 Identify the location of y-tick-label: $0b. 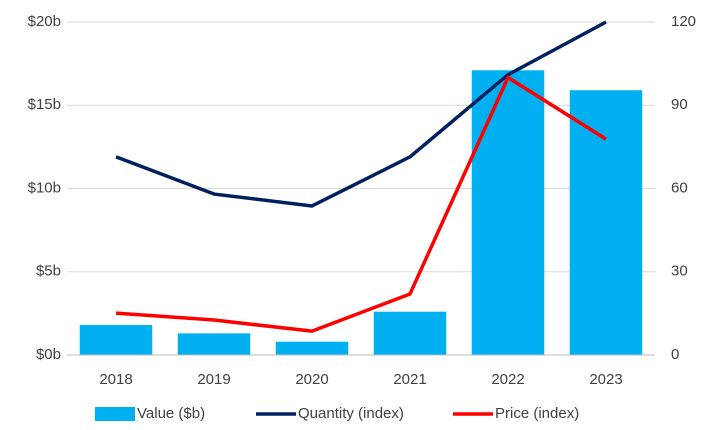
(48, 354).